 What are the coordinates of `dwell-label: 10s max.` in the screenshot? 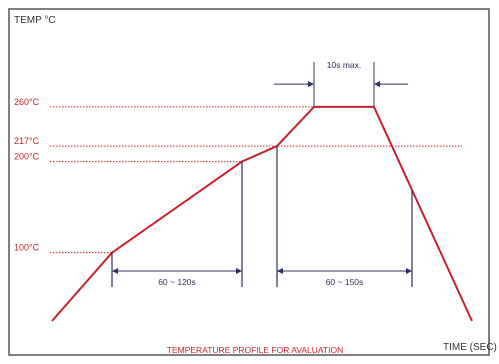 It's located at (344, 65).